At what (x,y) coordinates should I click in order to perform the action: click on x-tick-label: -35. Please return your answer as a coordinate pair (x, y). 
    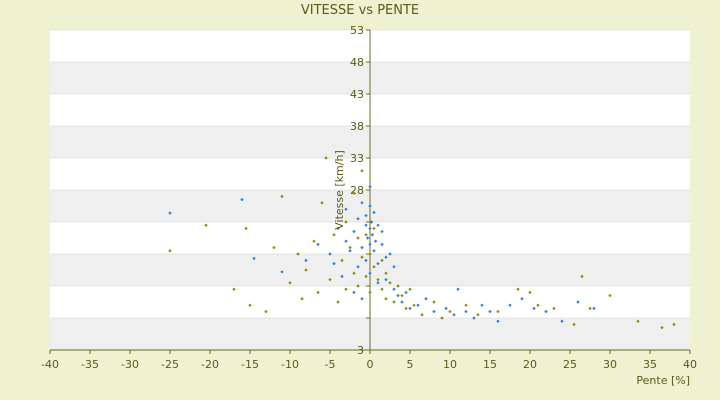
    Looking at the image, I should click on (90, 364).